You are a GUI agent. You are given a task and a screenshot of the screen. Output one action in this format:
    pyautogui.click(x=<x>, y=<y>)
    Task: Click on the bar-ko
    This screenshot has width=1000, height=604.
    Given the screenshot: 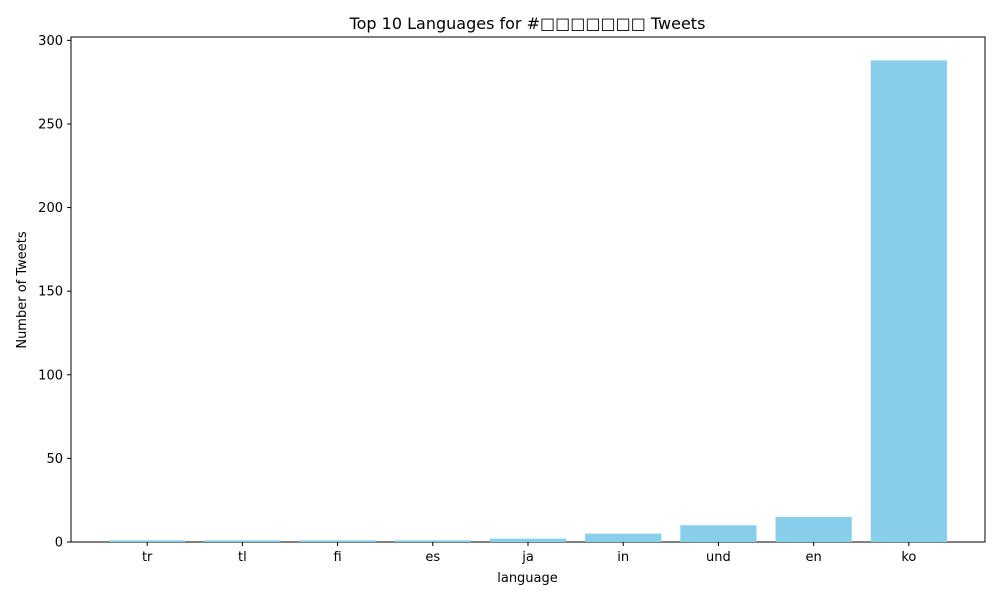 What is the action you would take?
    pyautogui.click(x=908, y=301)
    